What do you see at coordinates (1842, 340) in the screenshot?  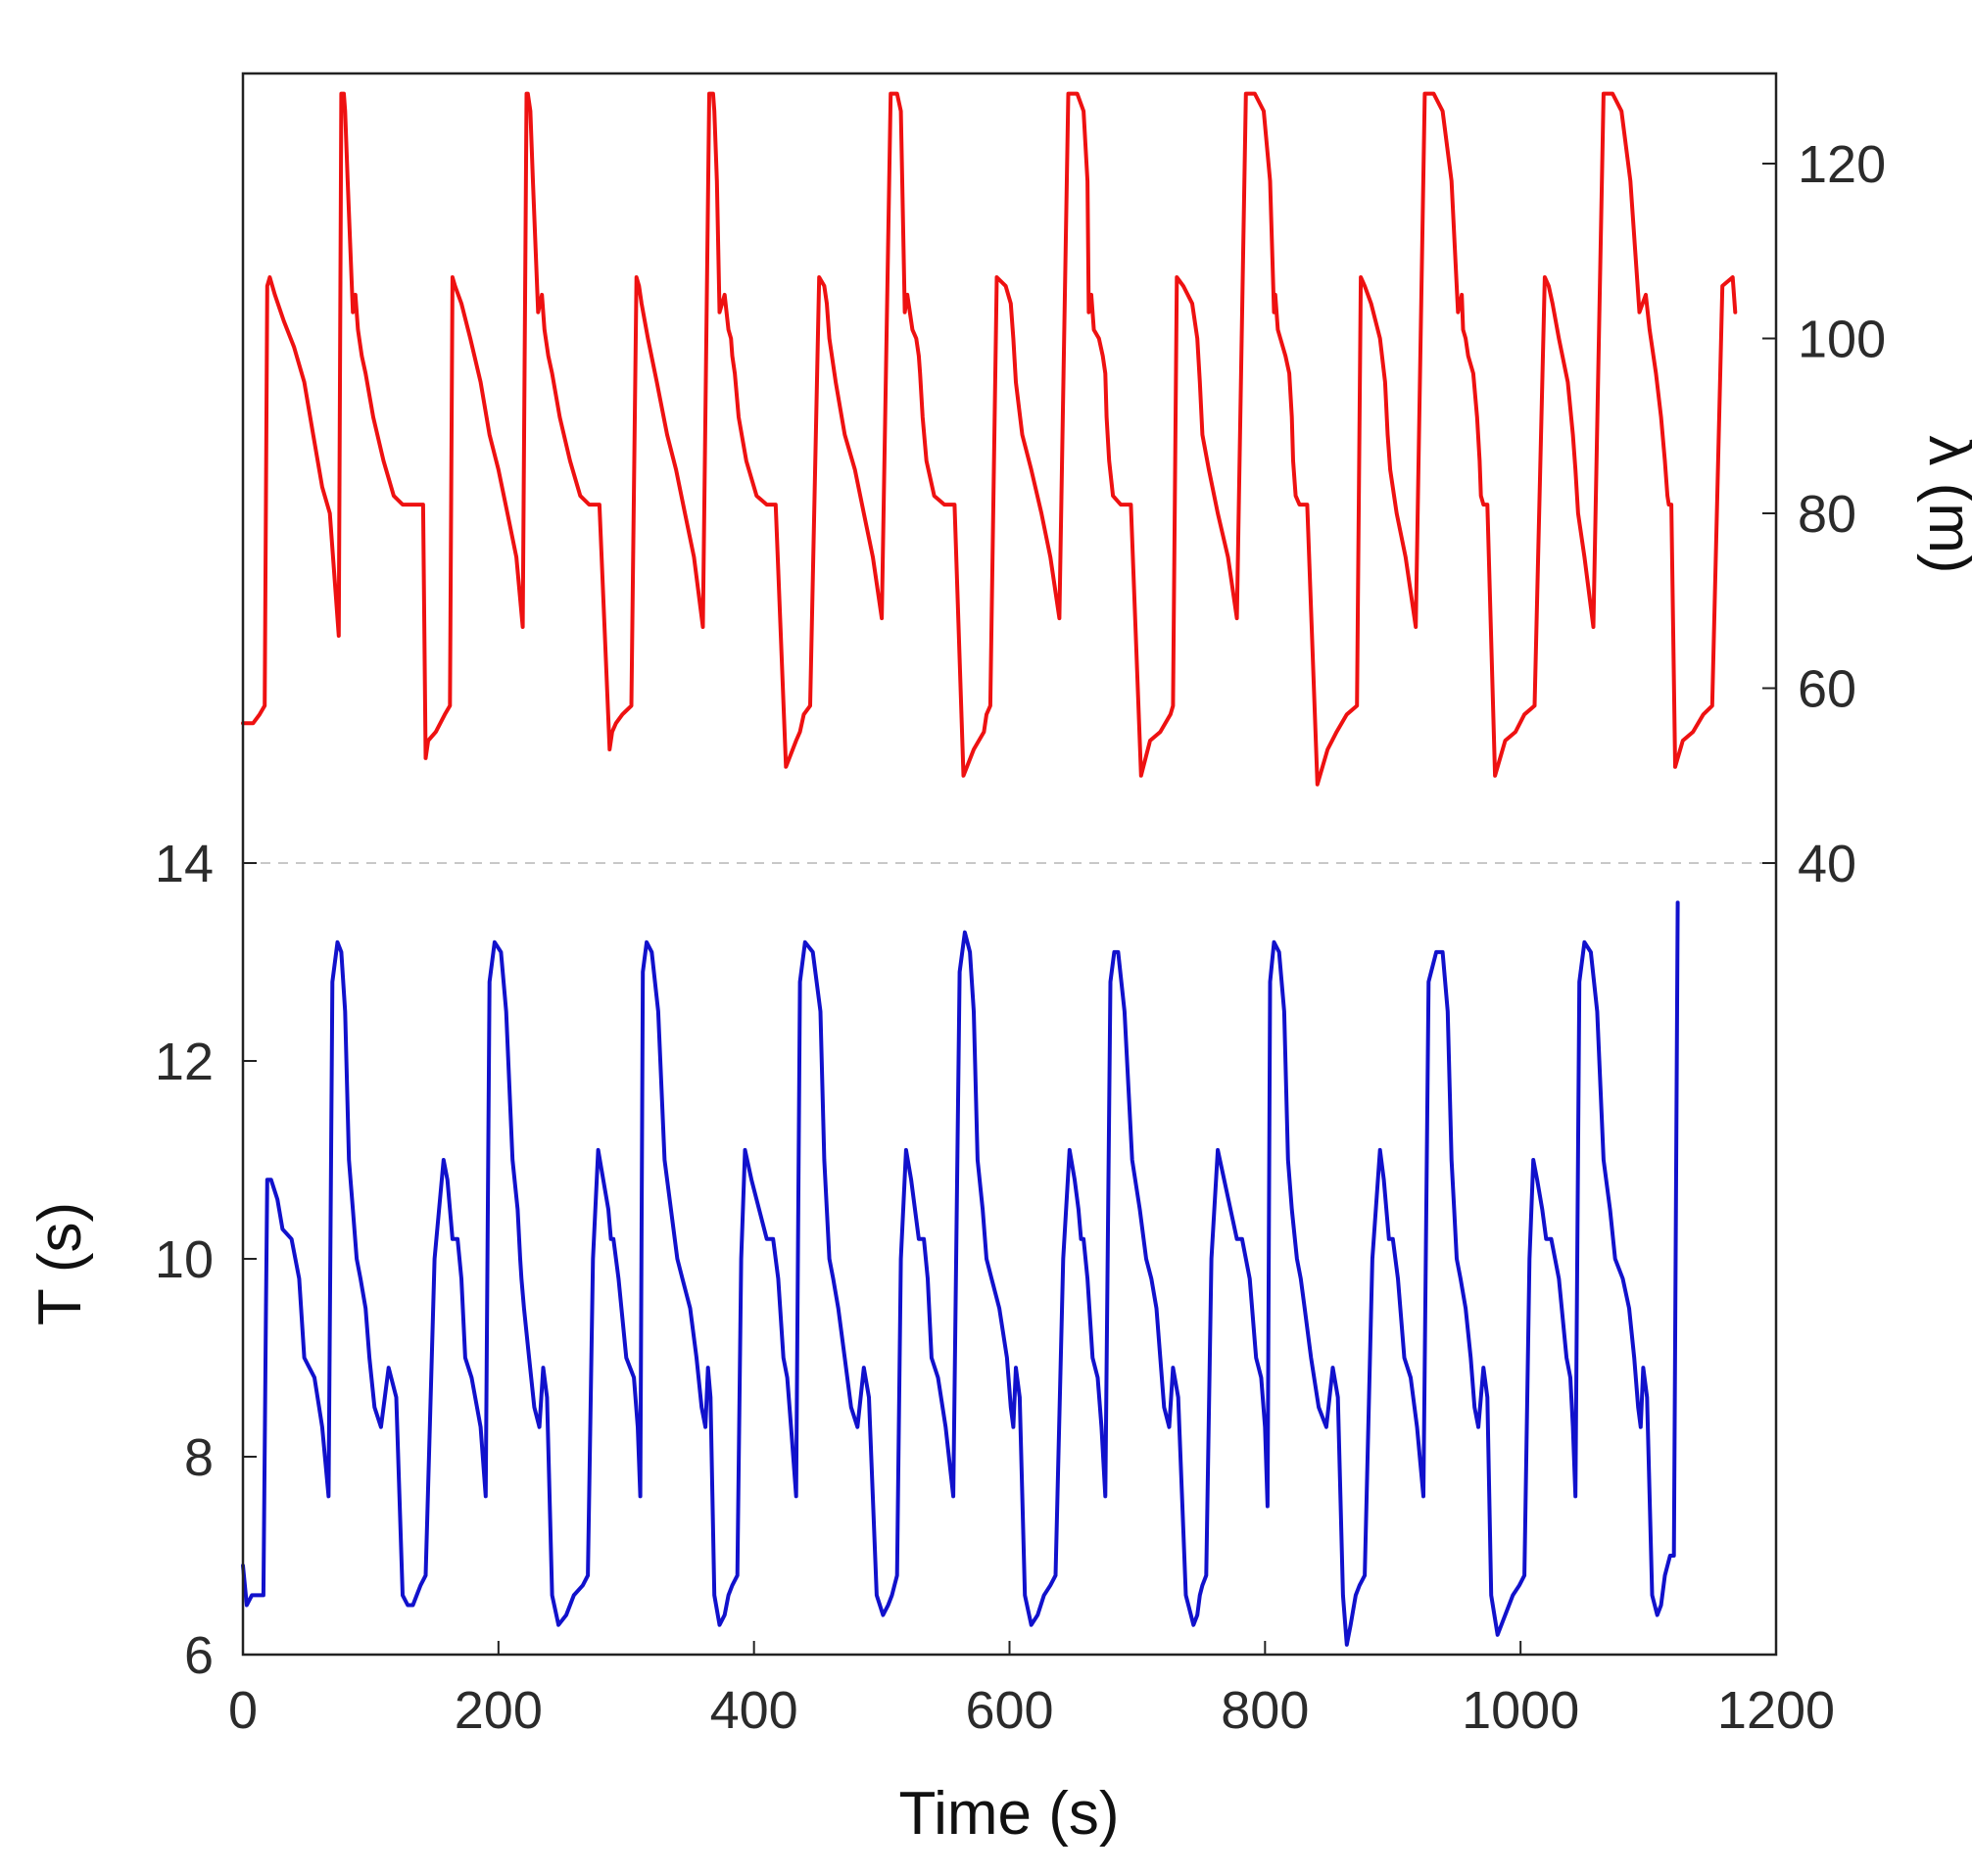 I see `right-tick-label: 100` at bounding box center [1842, 340].